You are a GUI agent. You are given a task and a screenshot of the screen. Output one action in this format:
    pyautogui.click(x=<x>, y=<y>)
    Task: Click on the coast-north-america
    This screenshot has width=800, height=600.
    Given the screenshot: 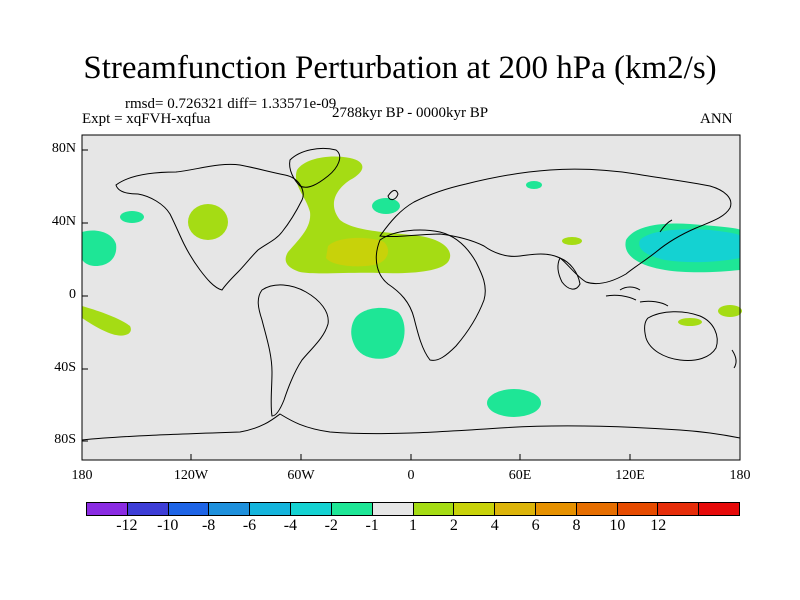 What is the action you would take?
    pyautogui.click(x=209, y=227)
    